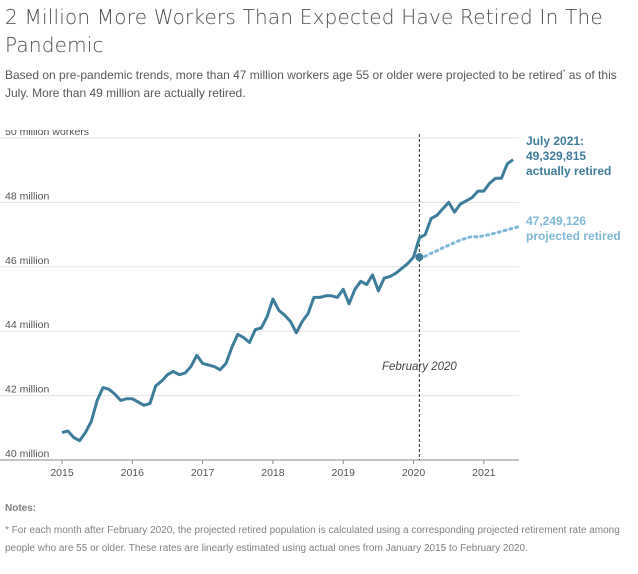 The height and width of the screenshot is (574, 638). What do you see at coordinates (273, 473) in the screenshot?
I see `x-tick-label: 2018` at bounding box center [273, 473].